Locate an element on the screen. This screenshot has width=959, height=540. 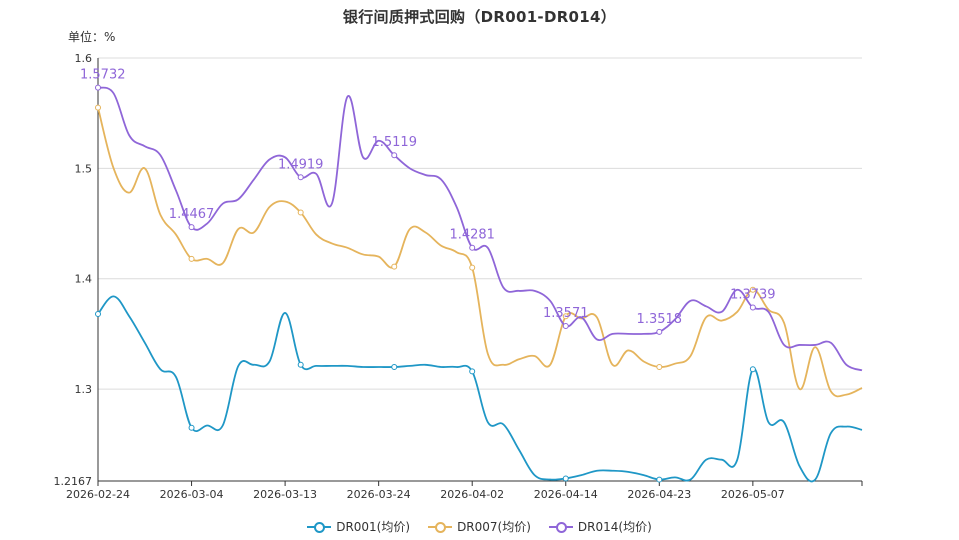
x-tick-label: 2026-03-24 is located at coordinates (379, 494).